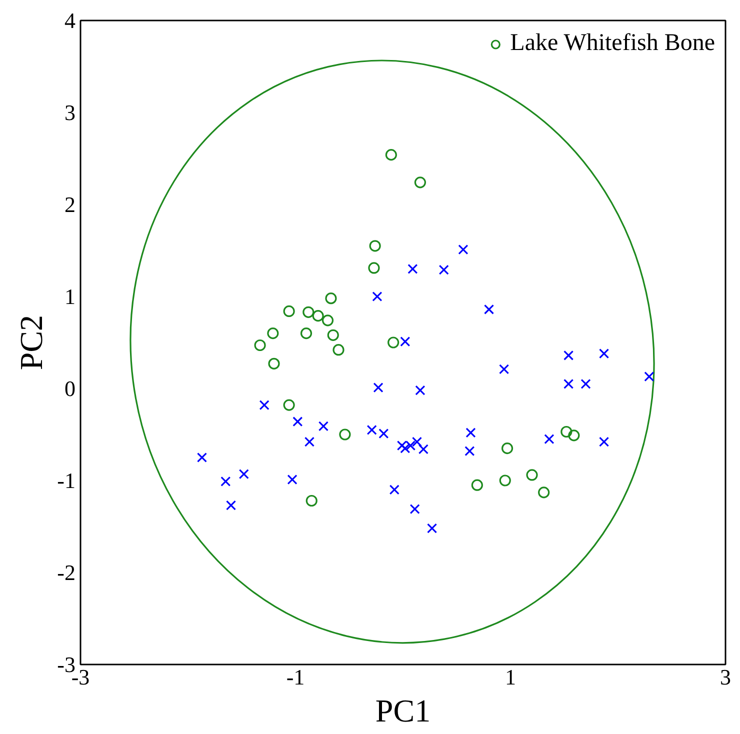 The width and height of the screenshot is (740, 734). Describe the element at coordinates (70, 388) in the screenshot. I see `y-tick-label: 0` at that location.